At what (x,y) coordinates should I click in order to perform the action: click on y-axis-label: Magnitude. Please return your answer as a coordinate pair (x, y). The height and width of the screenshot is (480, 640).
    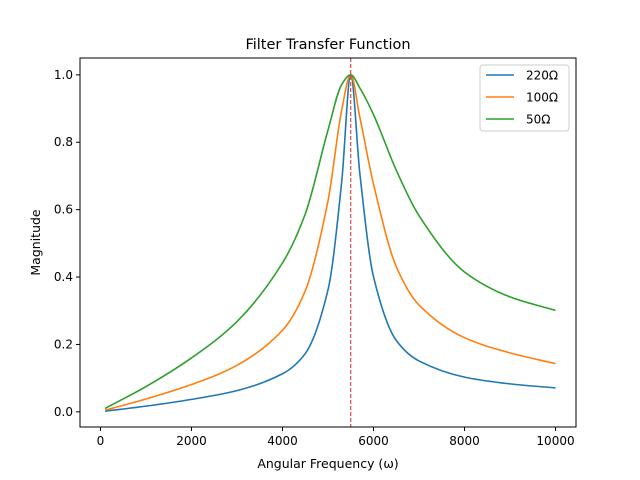
    Looking at the image, I should click on (35, 242).